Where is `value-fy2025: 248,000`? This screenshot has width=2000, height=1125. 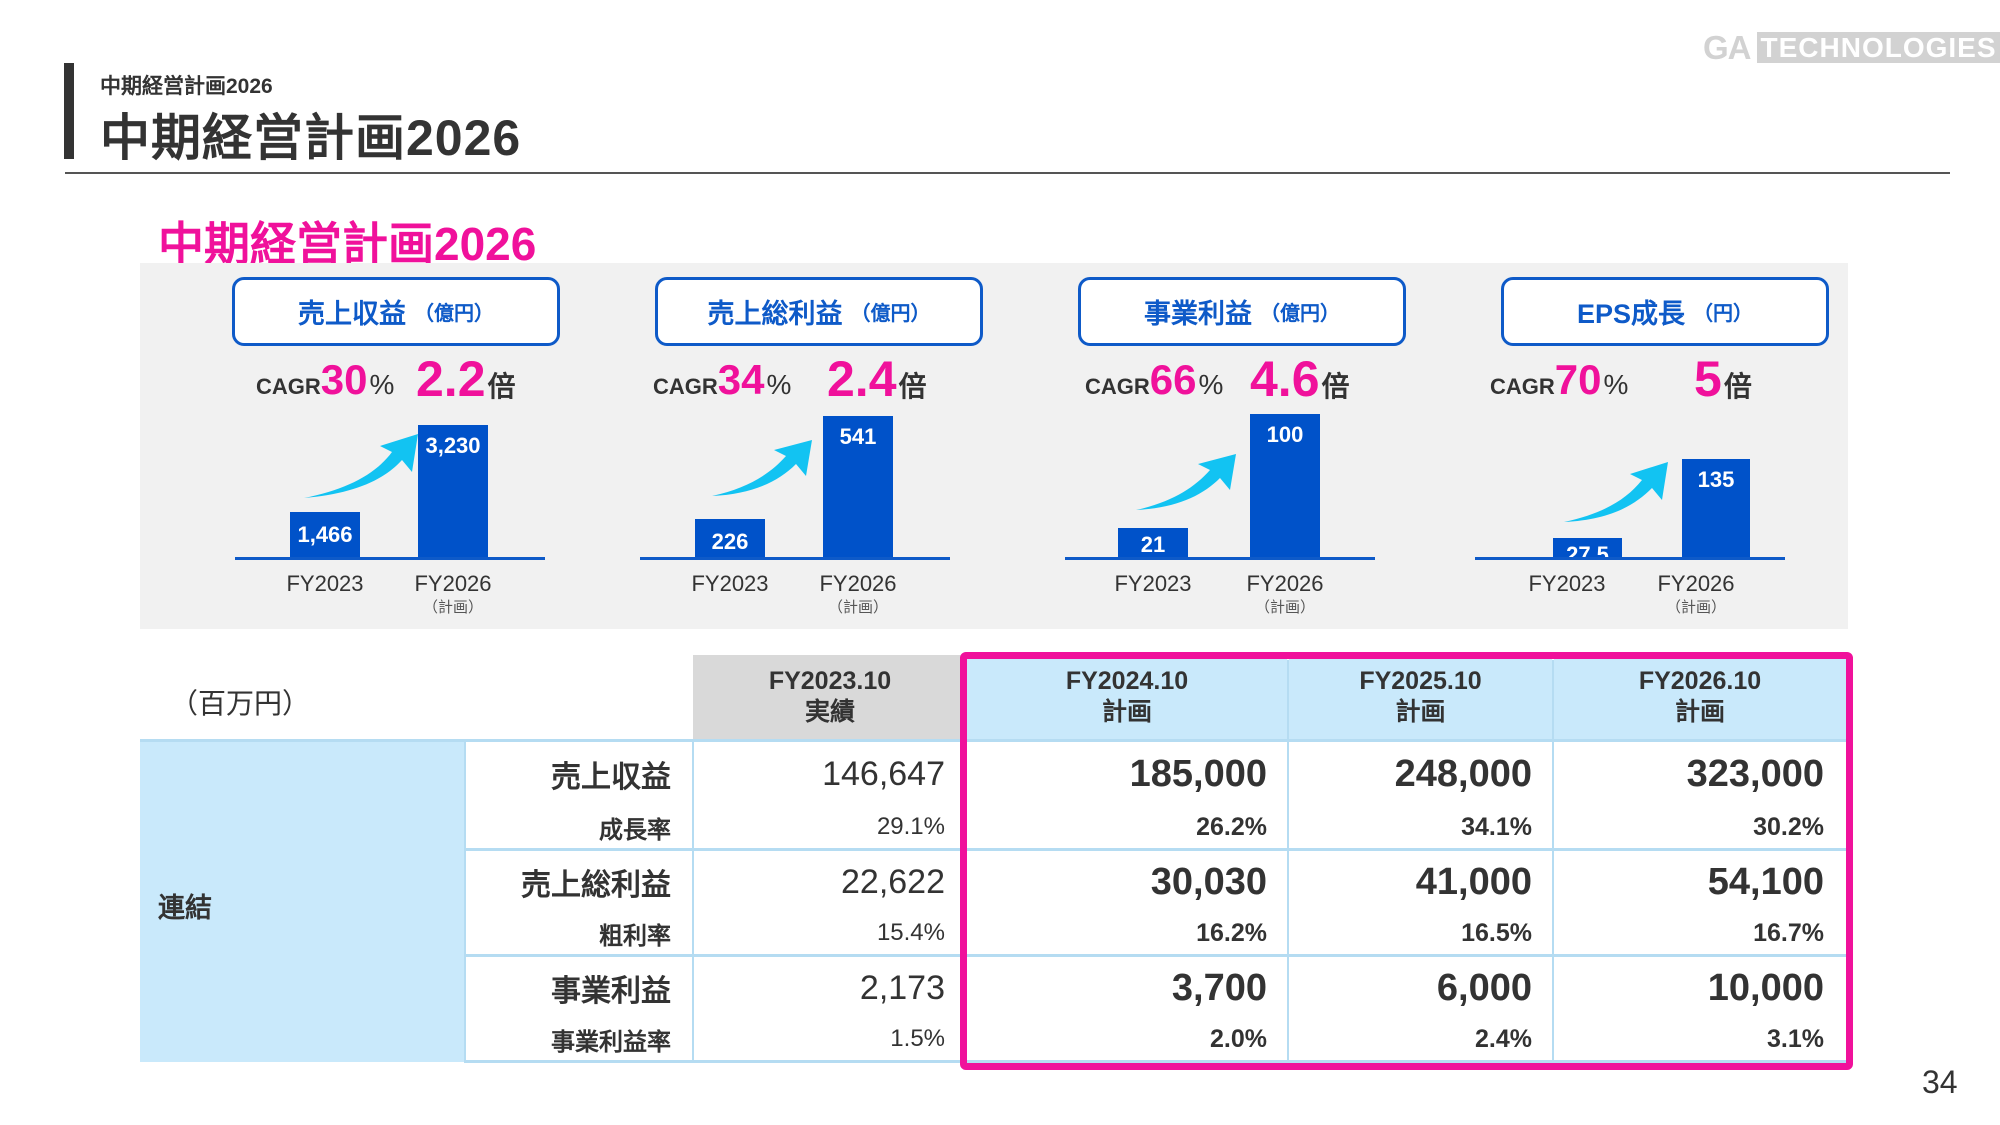
value-fy2025: 248,000 is located at coordinates (1463, 773).